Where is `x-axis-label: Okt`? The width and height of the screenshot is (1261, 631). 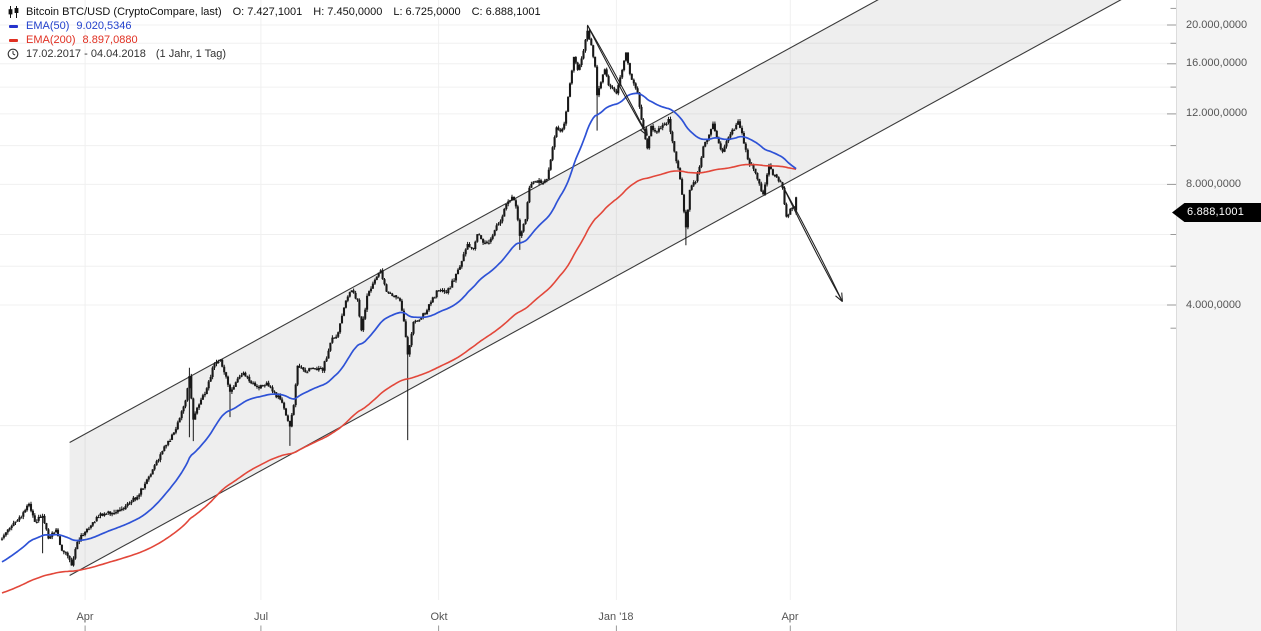
x-axis-label: Okt is located at coordinates (439, 617).